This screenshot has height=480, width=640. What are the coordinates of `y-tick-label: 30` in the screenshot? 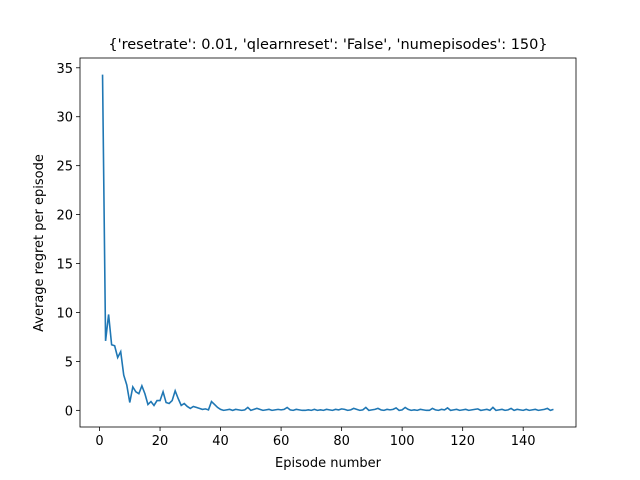 It's located at (64, 118).